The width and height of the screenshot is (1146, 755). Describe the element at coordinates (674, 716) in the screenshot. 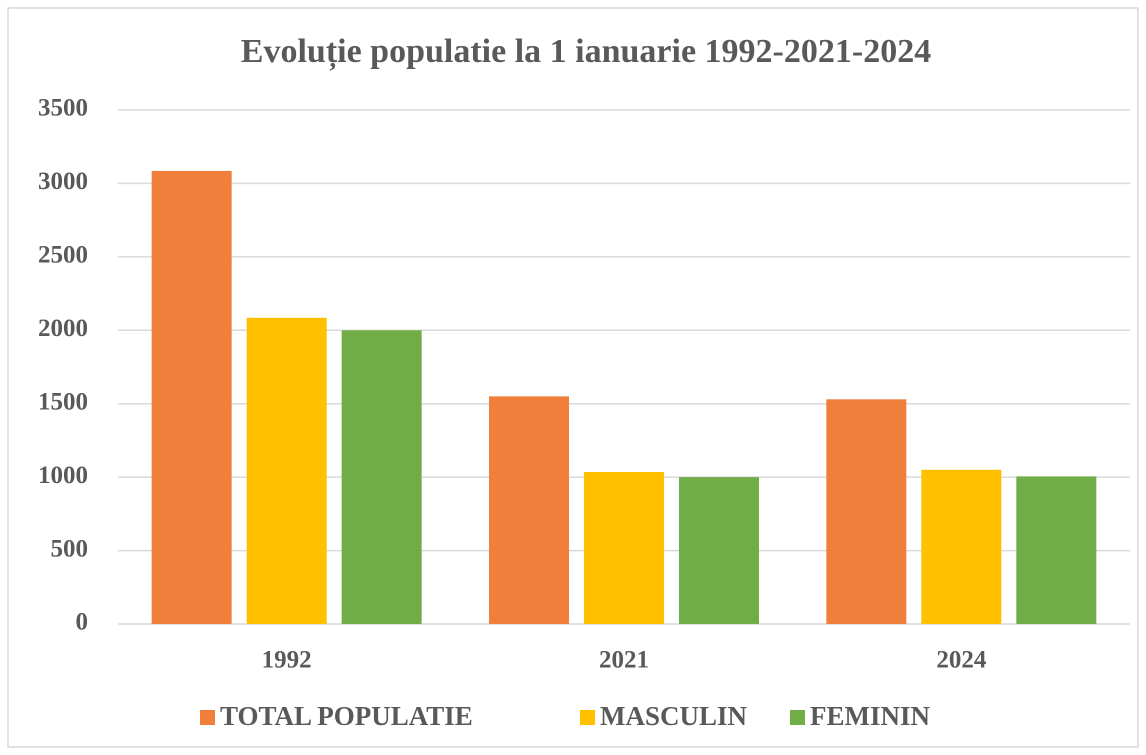

I see `legend-label: MASCULIN` at that location.